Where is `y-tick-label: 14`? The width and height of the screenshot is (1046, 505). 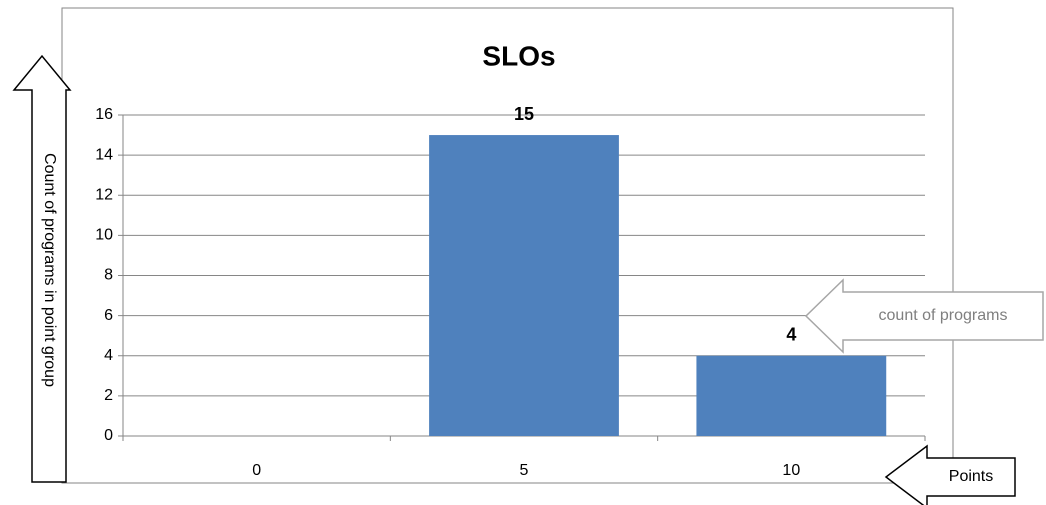
y-tick-label: 14 is located at coordinates (104, 154).